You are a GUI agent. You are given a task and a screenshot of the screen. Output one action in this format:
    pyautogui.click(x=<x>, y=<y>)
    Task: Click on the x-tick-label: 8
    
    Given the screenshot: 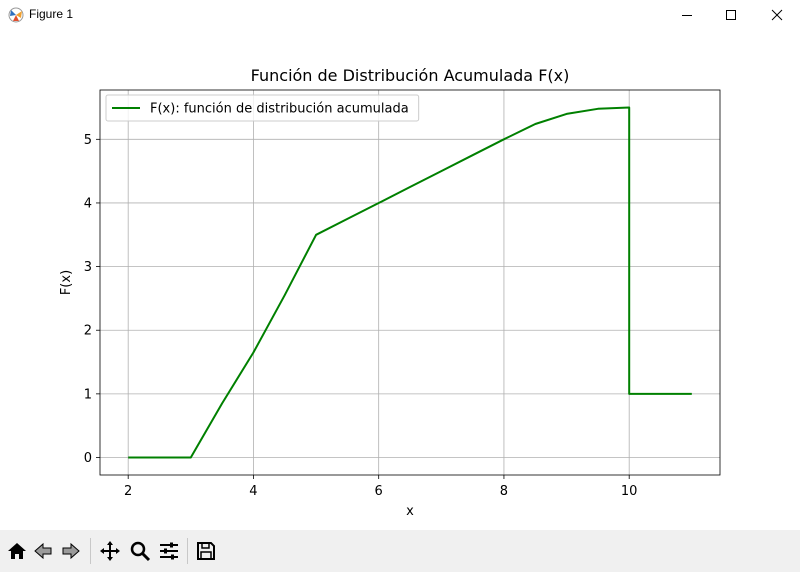 What is the action you would take?
    pyautogui.click(x=504, y=491)
    